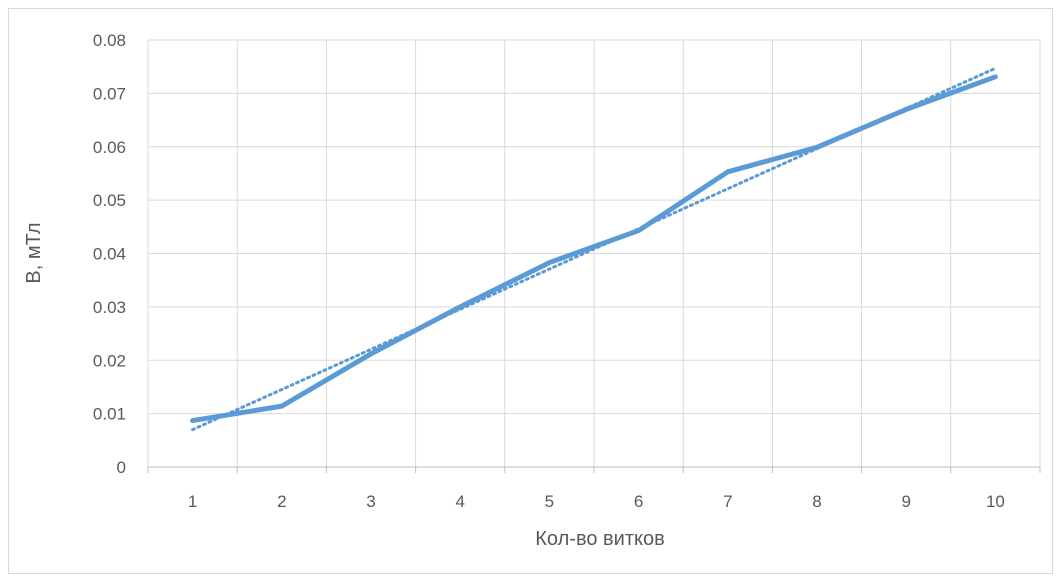 This screenshot has height=580, width=1059. Describe the element at coordinates (109, 93) in the screenshot. I see `y-tick-label: 0.07` at that location.